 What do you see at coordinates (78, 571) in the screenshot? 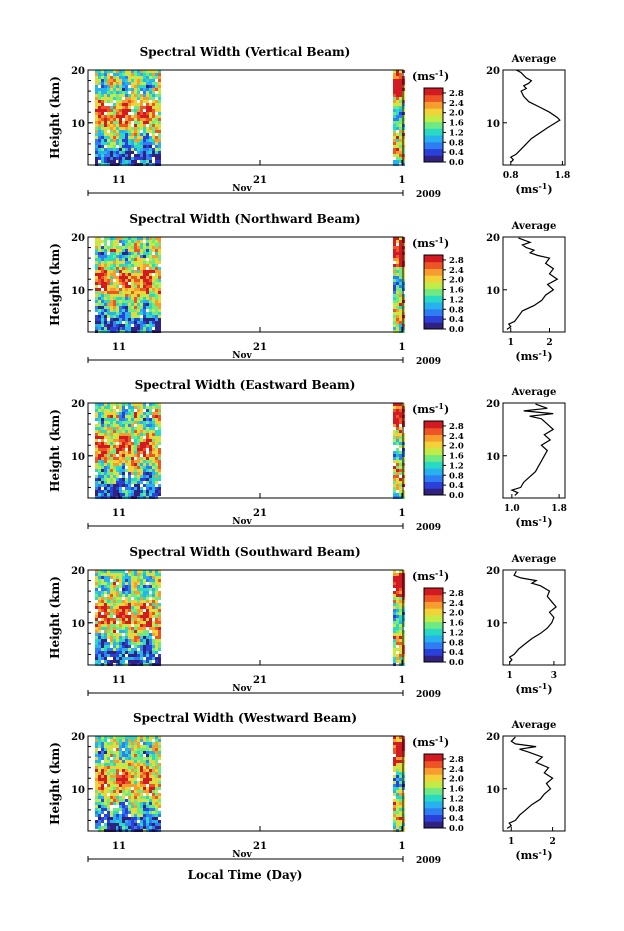
I see `y-tick-label: 20` at bounding box center [78, 571].